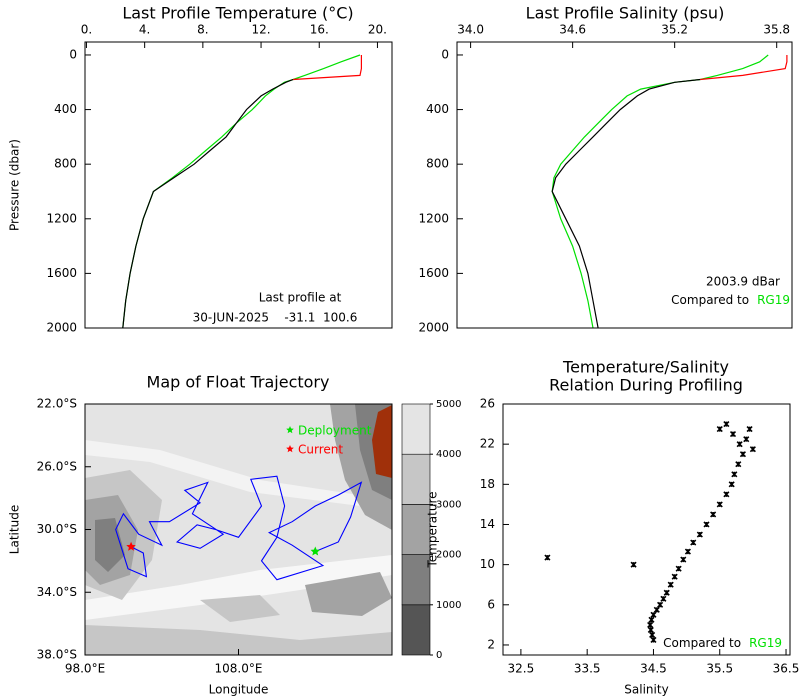 The width and height of the screenshot is (800, 700). What do you see at coordinates (237, 13) in the screenshot?
I see `chart-title: Last Profile Temperature (°C)` at bounding box center [237, 13].